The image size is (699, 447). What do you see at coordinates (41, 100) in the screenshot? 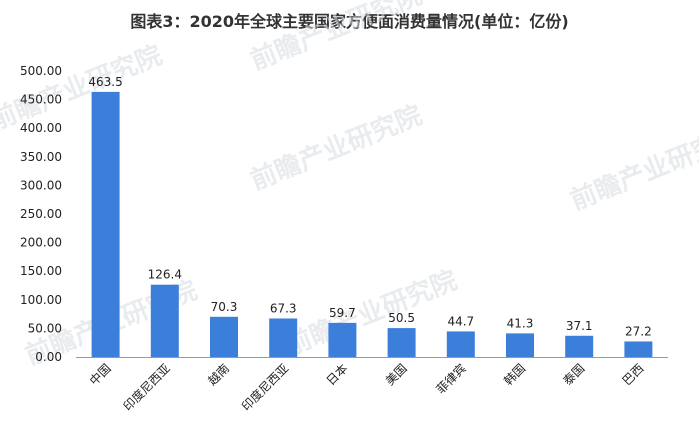
I see `y-tick-label: 450.00` at bounding box center [41, 100].